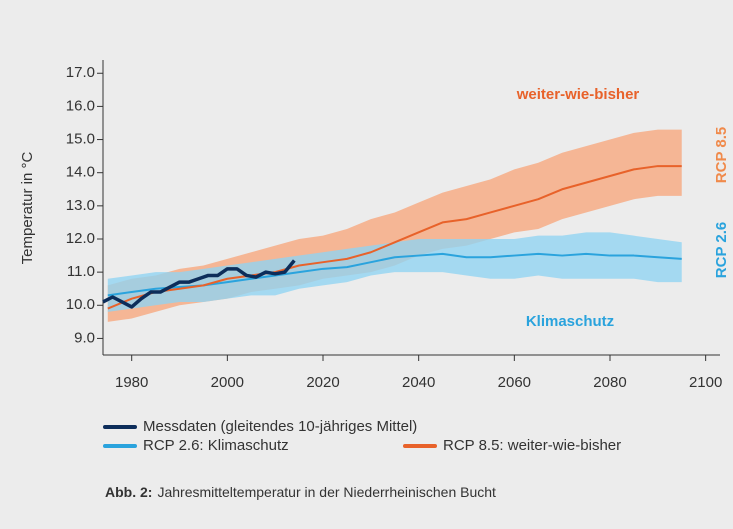 This screenshot has width=733, height=529. I want to click on caption-label: Abb. 2:, so click(128, 492).